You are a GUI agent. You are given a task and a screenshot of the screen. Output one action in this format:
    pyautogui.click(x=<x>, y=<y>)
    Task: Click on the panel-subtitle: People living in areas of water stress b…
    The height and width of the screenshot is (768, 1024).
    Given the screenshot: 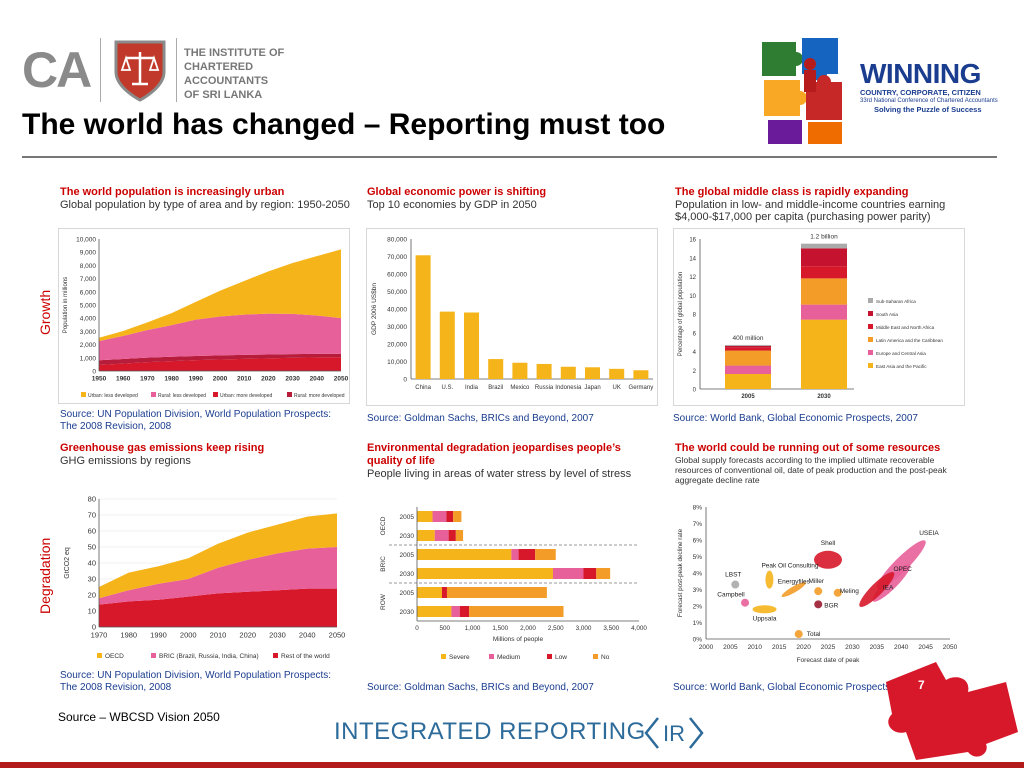 What is the action you would take?
    pyautogui.click(x=499, y=474)
    